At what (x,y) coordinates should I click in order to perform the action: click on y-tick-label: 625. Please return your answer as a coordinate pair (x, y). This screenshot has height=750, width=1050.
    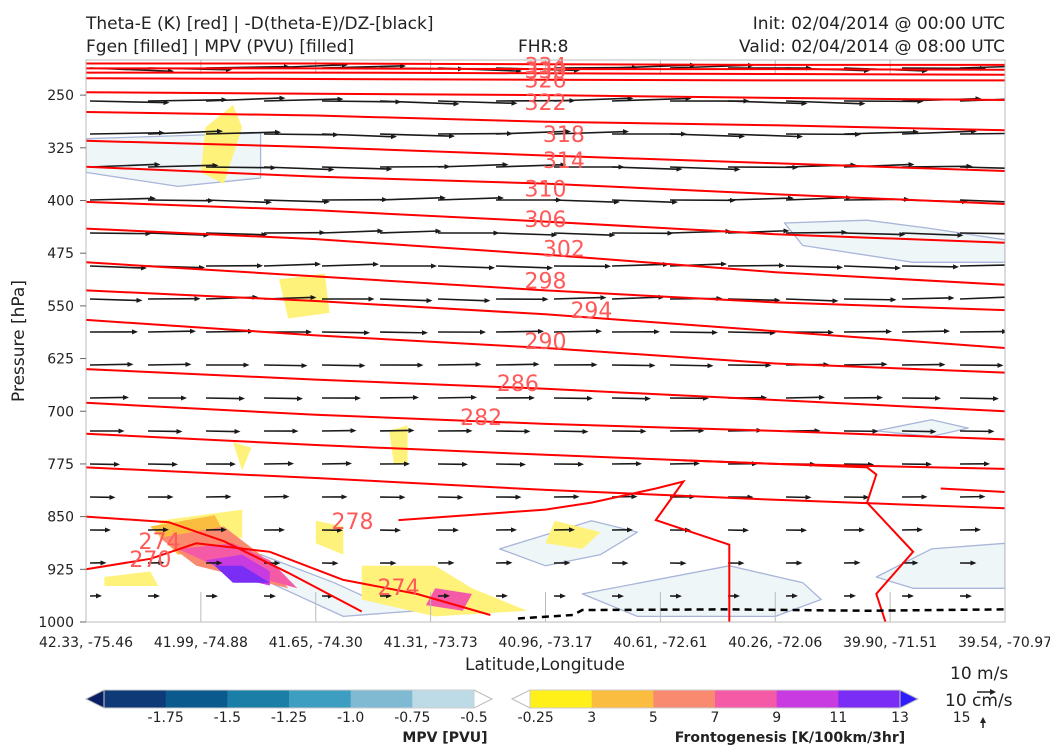
    Looking at the image, I should click on (60, 360).